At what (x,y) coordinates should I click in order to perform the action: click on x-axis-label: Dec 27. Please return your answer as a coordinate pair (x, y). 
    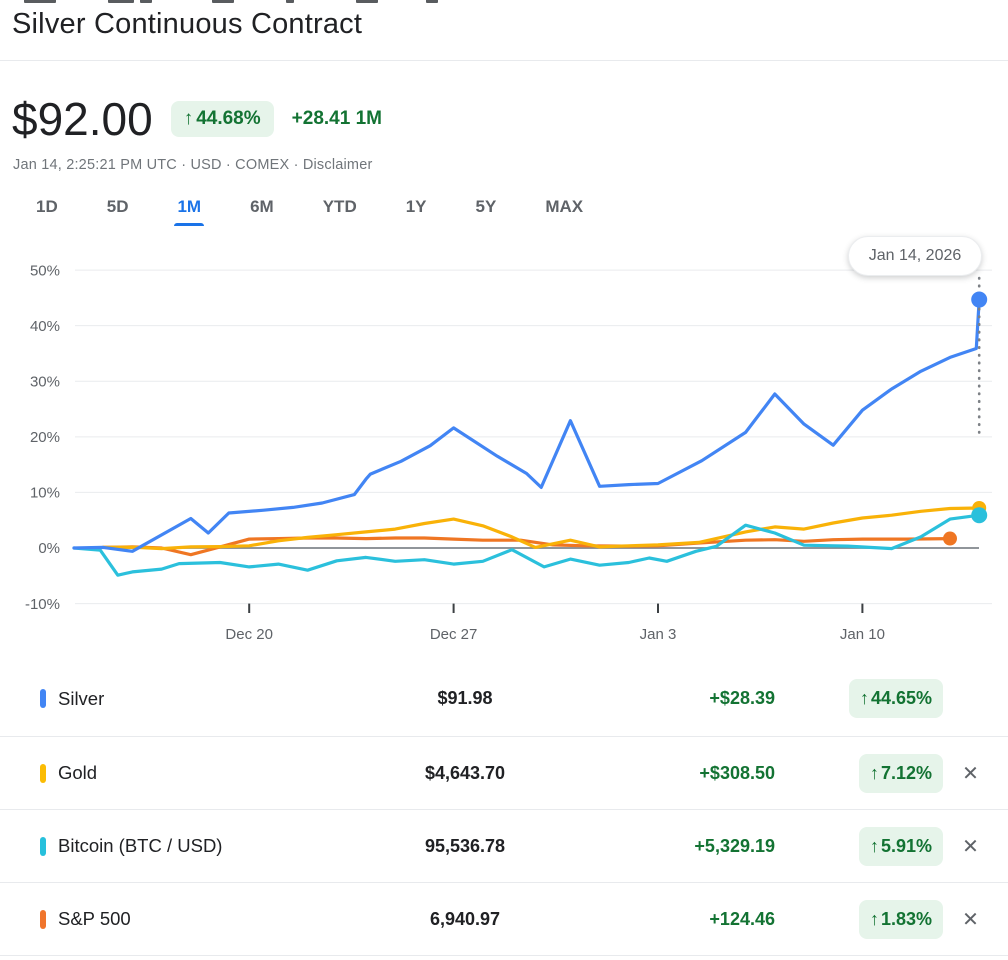
    Looking at the image, I should click on (454, 634).